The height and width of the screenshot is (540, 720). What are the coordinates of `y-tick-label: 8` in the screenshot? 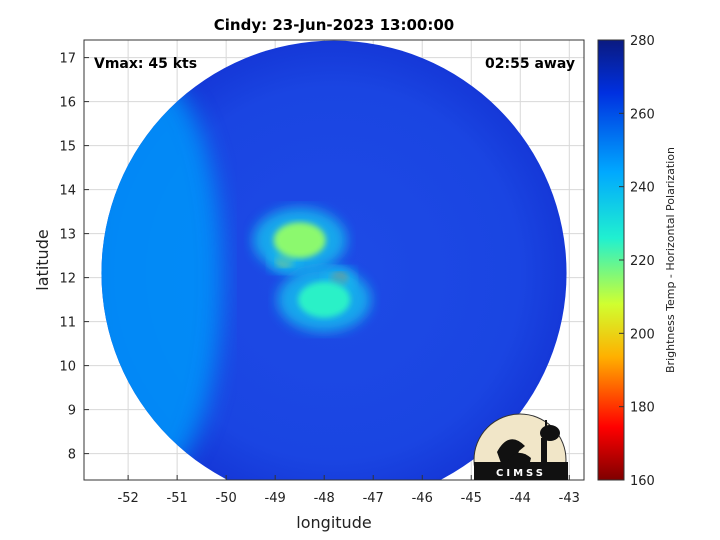 It's located at (72, 455).